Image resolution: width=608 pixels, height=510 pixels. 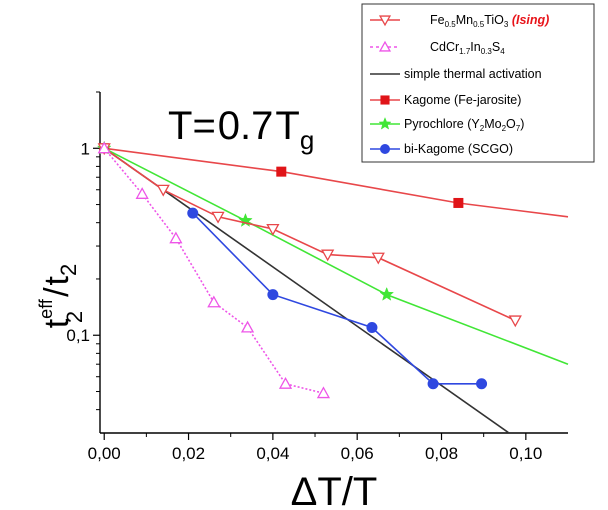 I want to click on legend-item-bikagome: bi-Kagome (SCGO), so click(x=441, y=149).